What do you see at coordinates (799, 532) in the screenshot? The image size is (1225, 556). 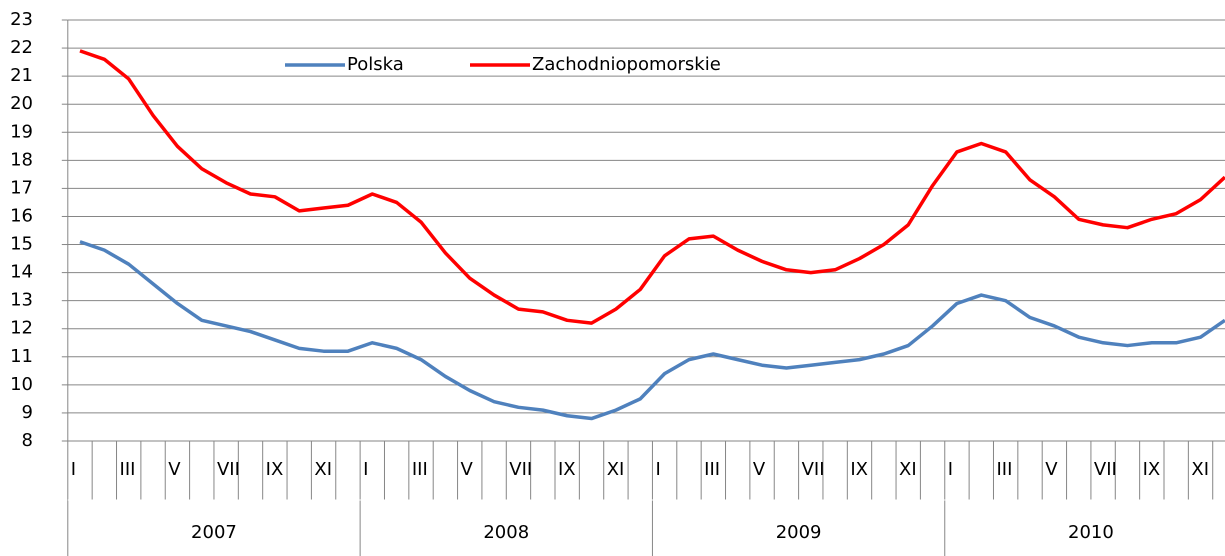 I see `group-label: 2009` at bounding box center [799, 532].